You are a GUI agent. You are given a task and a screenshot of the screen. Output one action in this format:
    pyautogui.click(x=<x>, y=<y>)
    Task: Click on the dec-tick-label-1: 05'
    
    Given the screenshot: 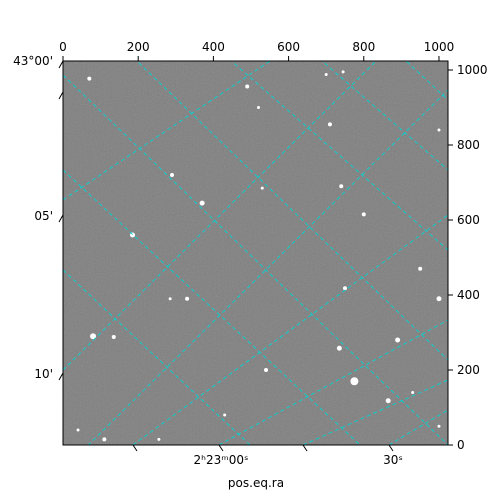 What is the action you would take?
    pyautogui.click(x=43, y=216)
    